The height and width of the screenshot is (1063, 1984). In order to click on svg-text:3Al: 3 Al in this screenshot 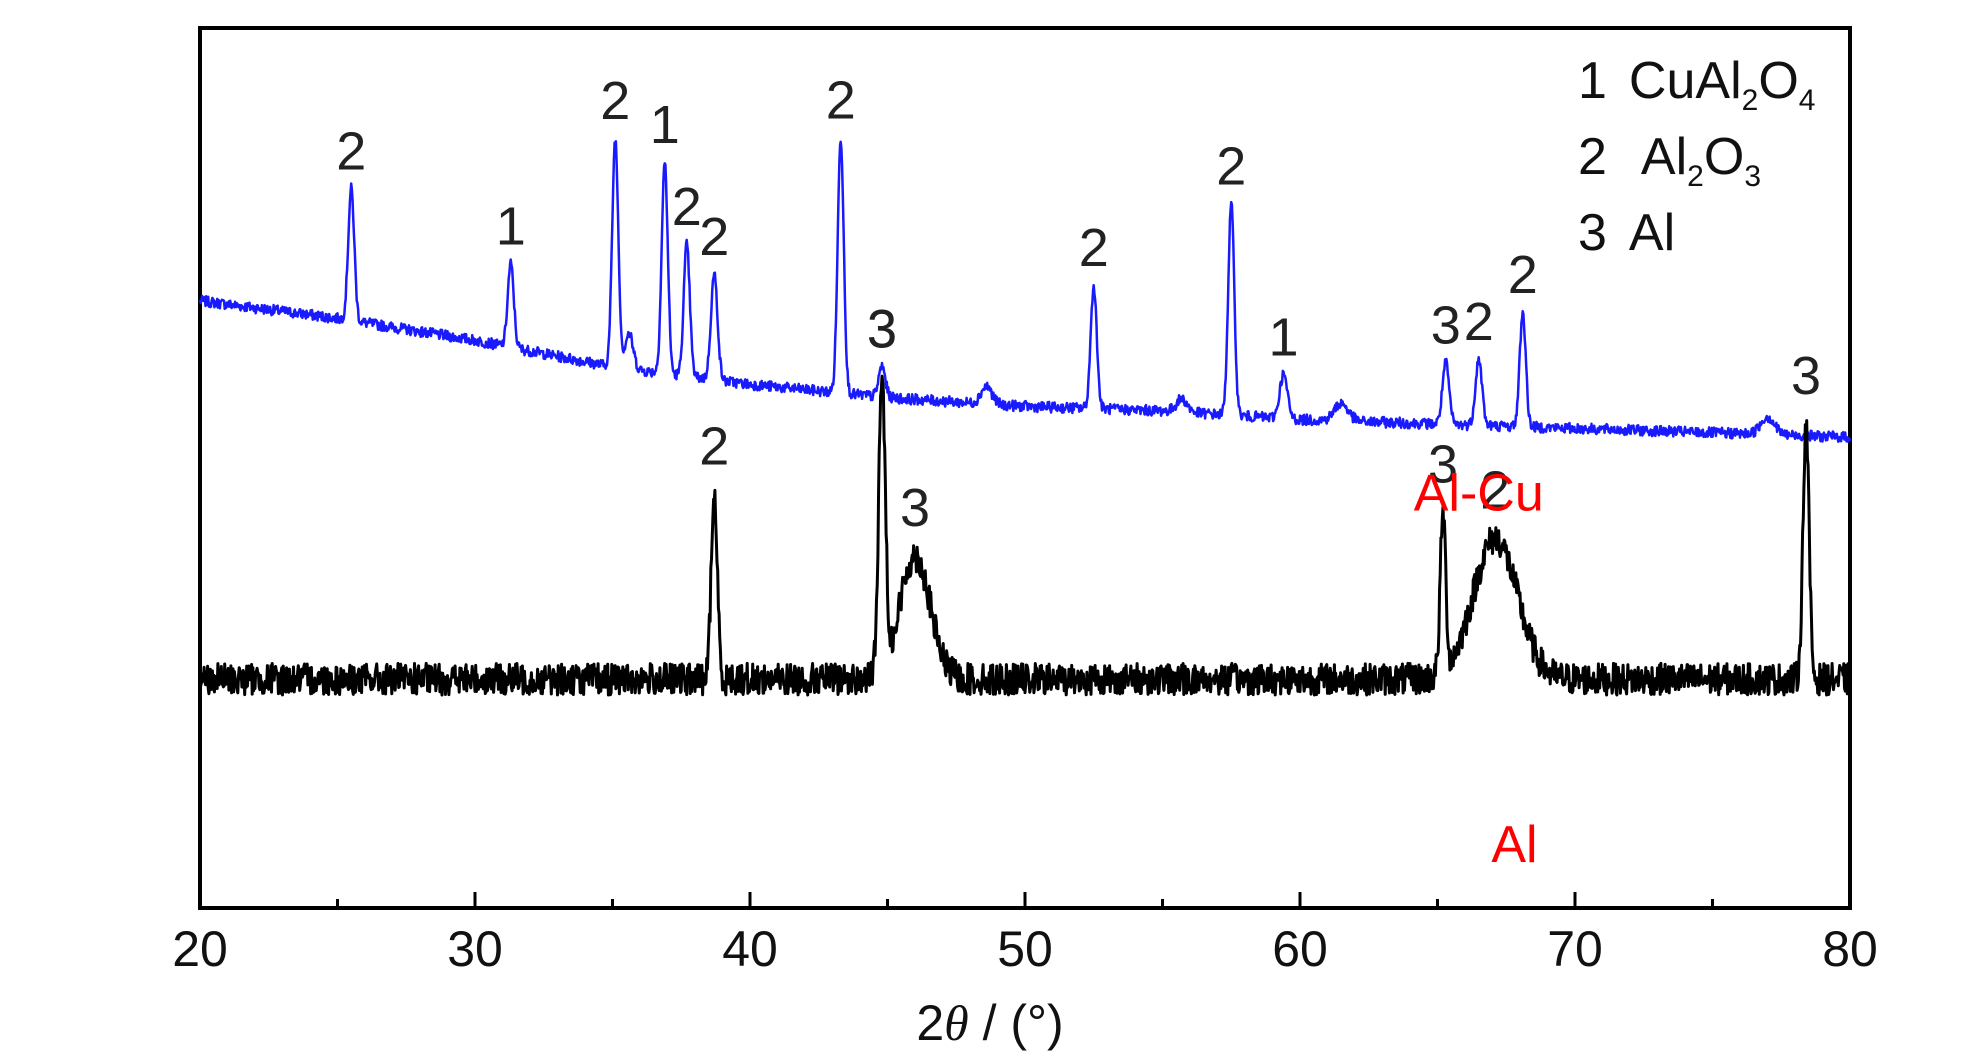, I will do `click(1626, 233)`.